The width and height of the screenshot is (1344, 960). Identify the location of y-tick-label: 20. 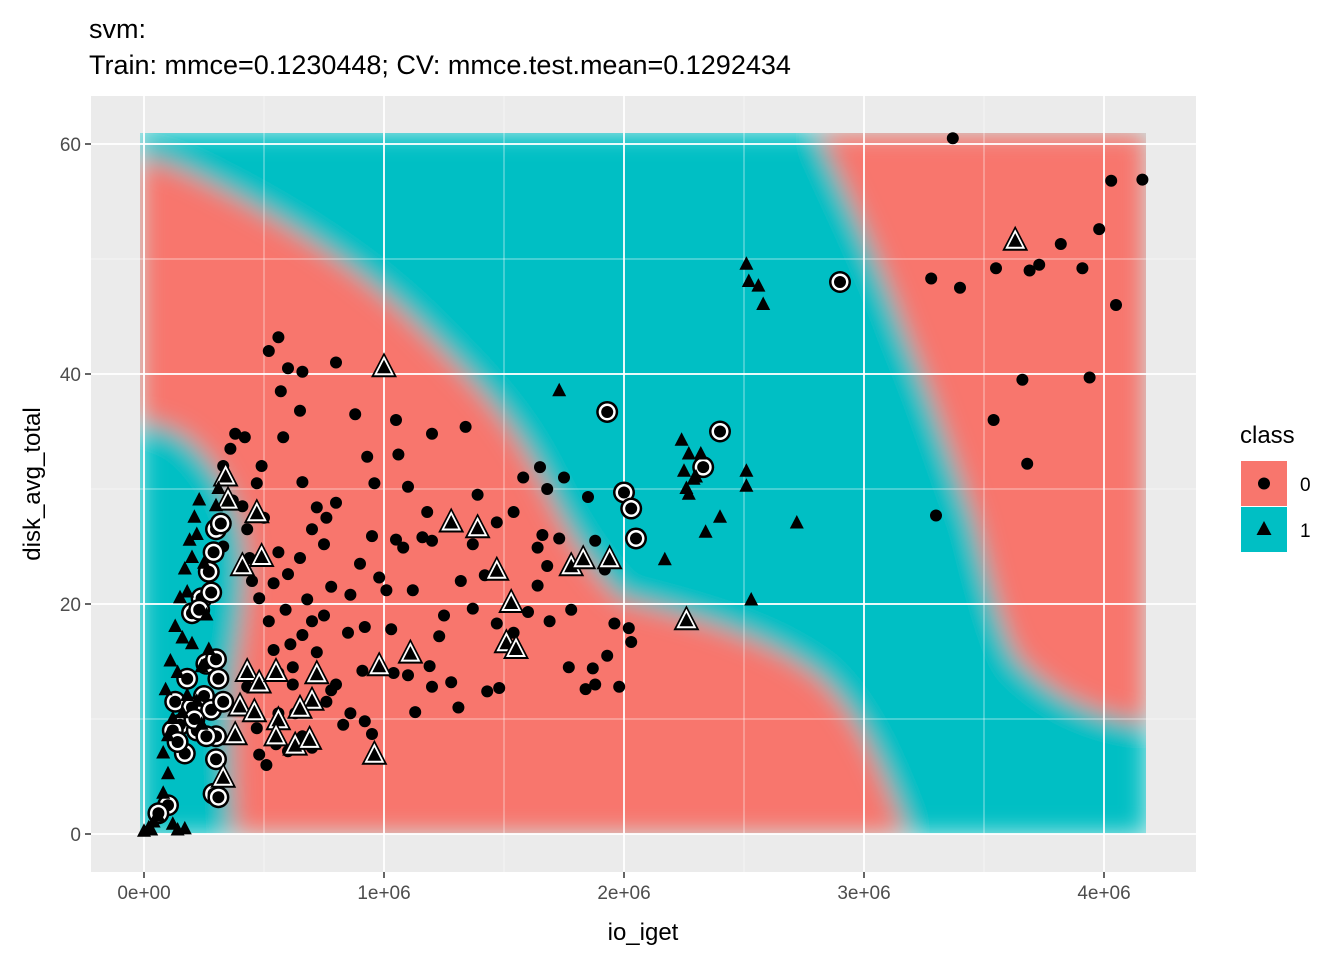
(70, 605).